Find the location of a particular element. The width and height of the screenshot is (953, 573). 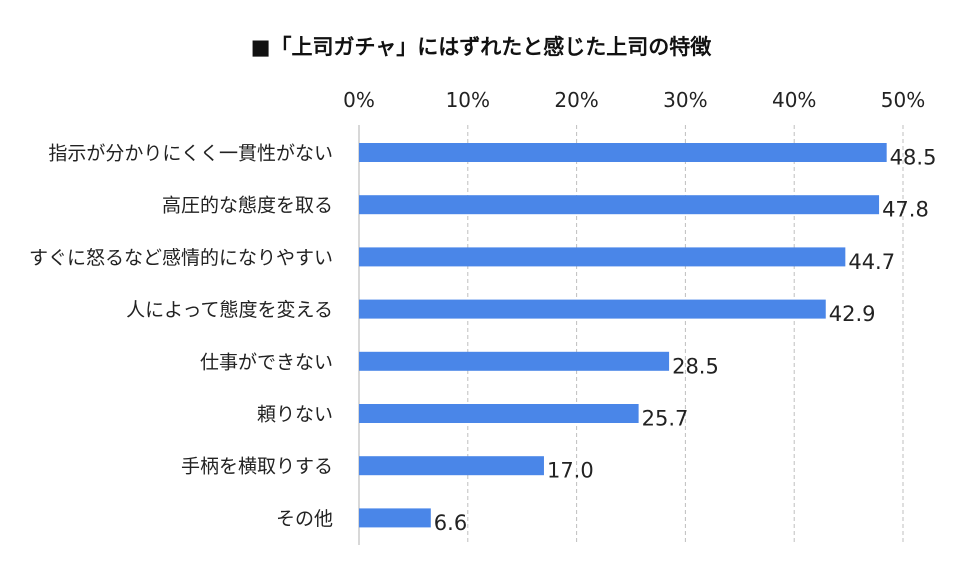

category-label: 手柄を横取りする is located at coordinates (257, 467).